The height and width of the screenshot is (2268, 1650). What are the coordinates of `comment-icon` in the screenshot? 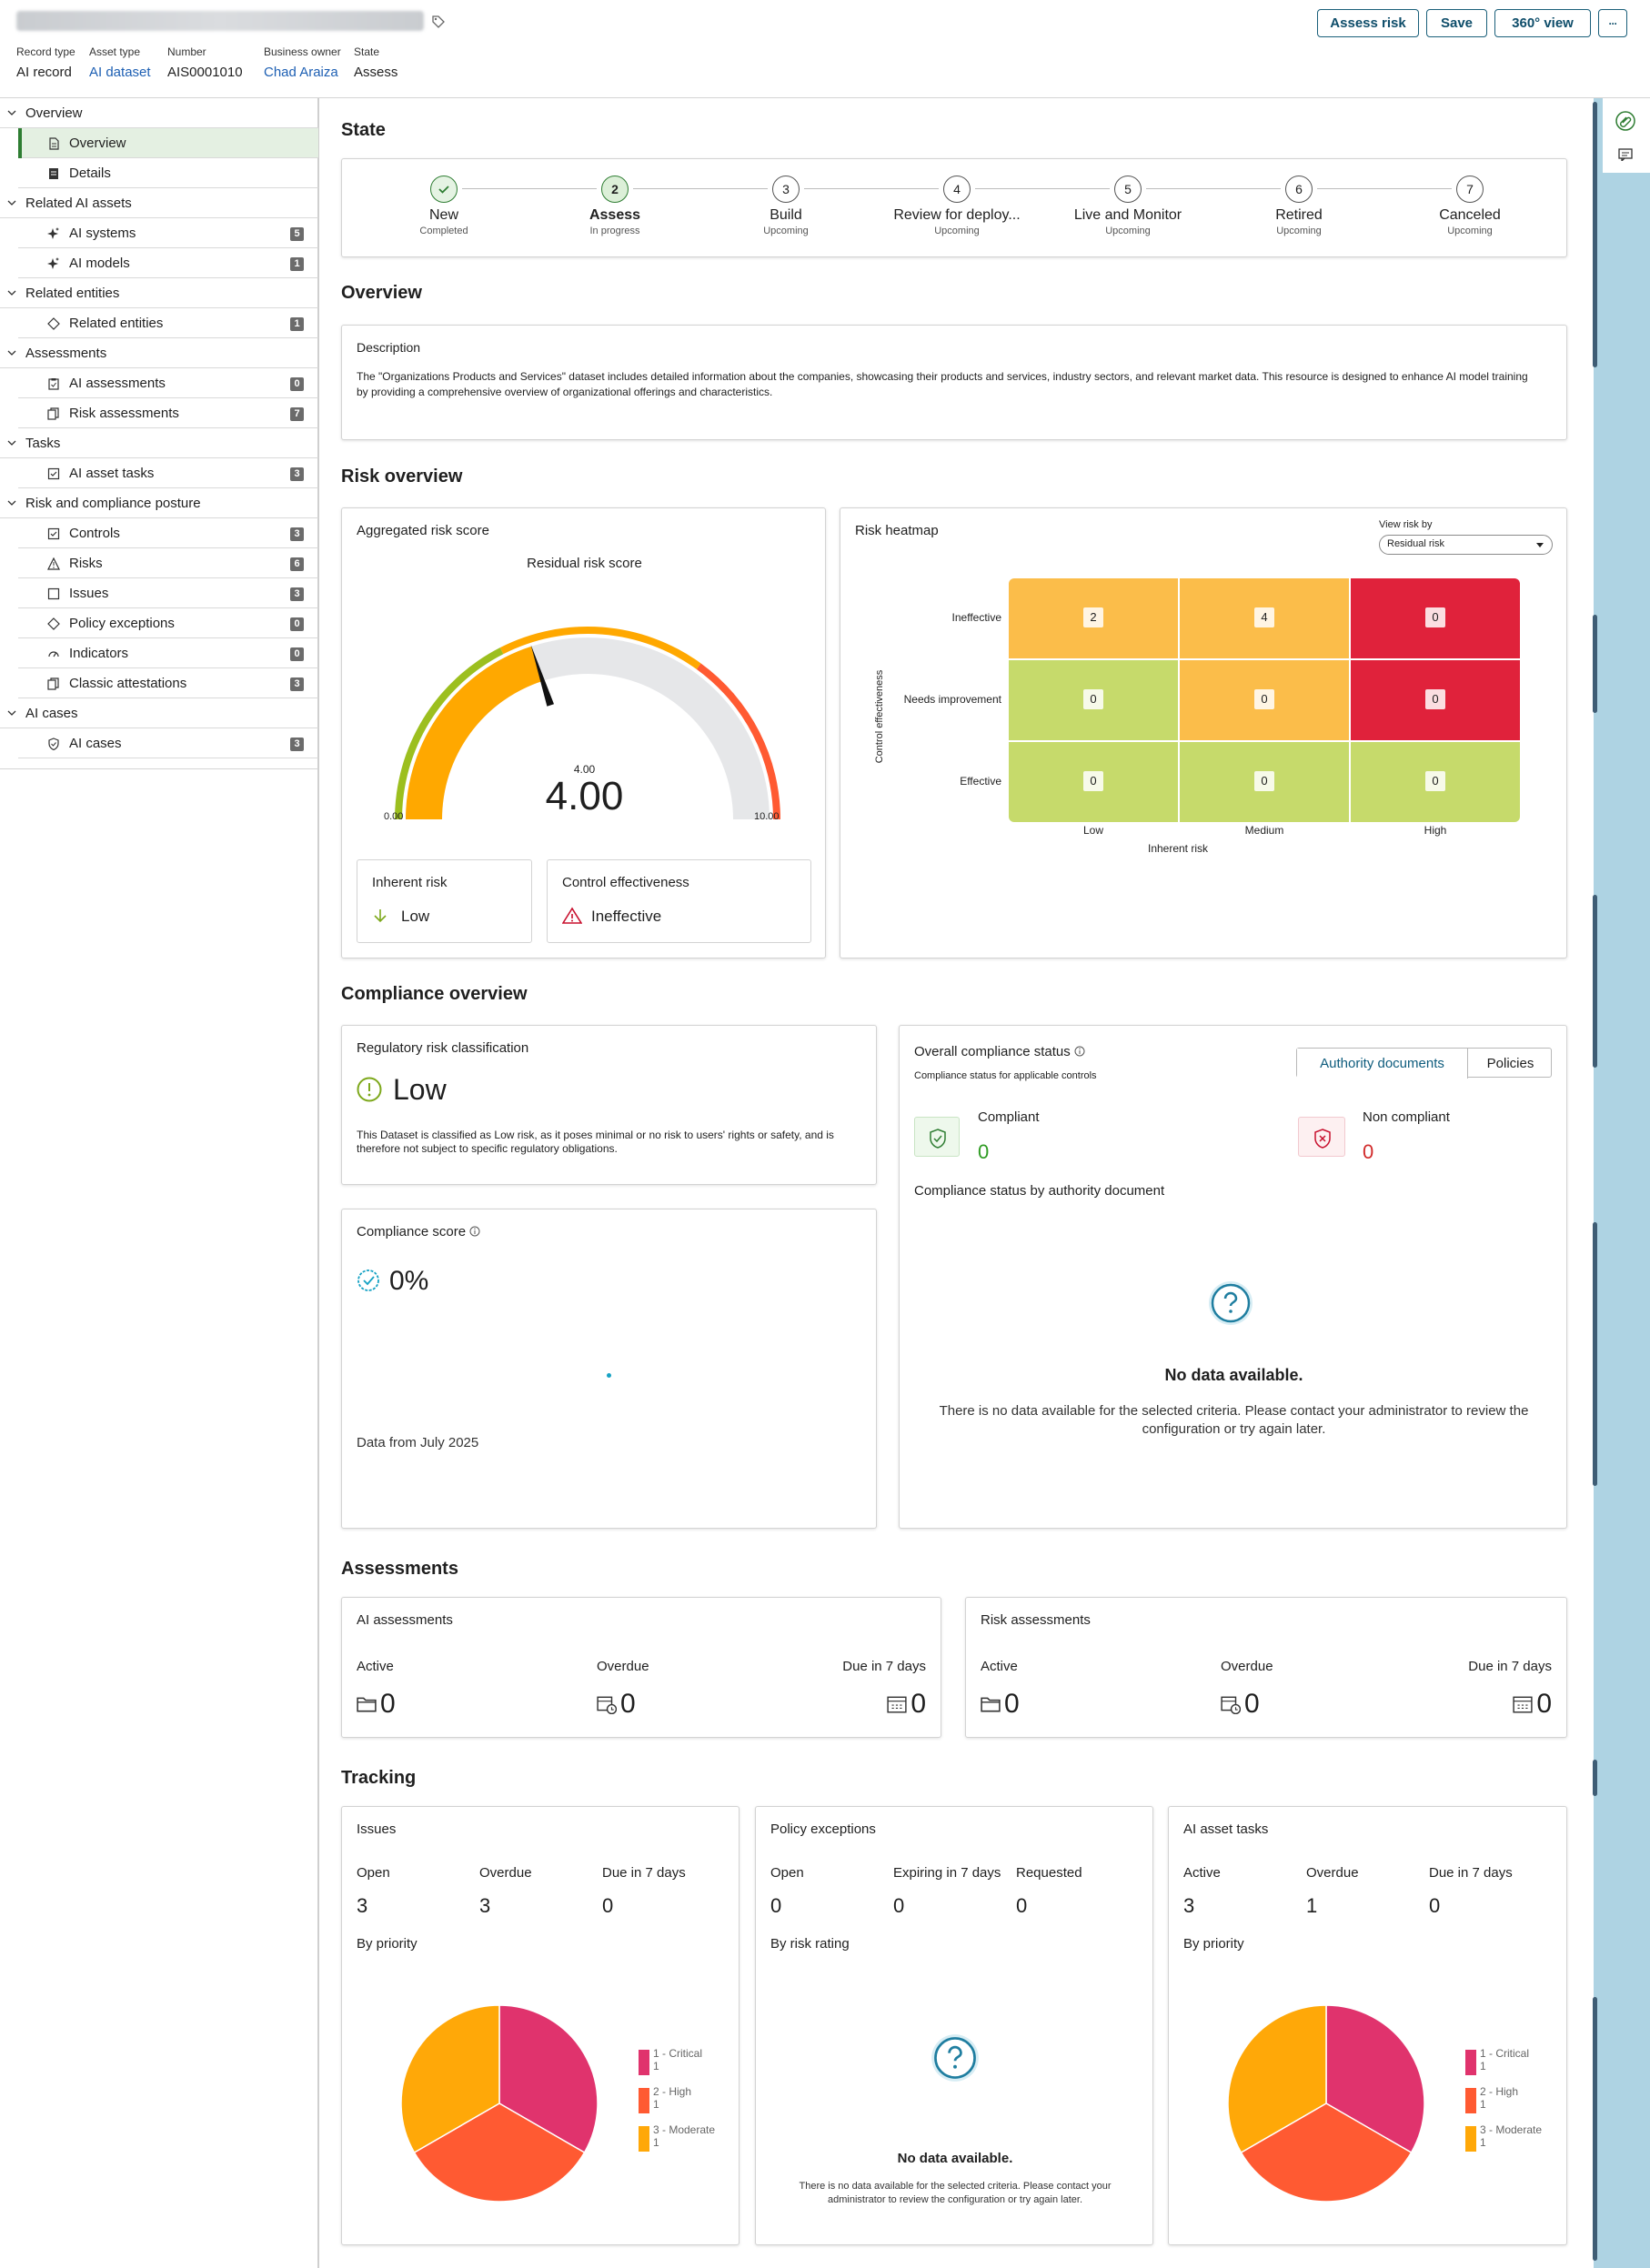 It's located at (1625, 154).